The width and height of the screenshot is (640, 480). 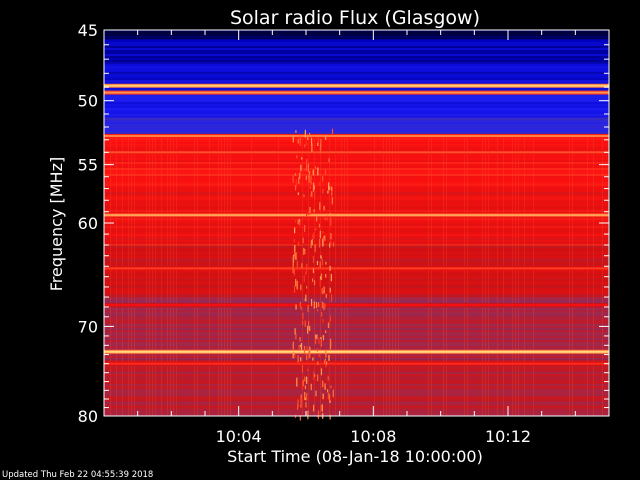 I want to click on y-tick-label: 80, so click(x=88, y=416).